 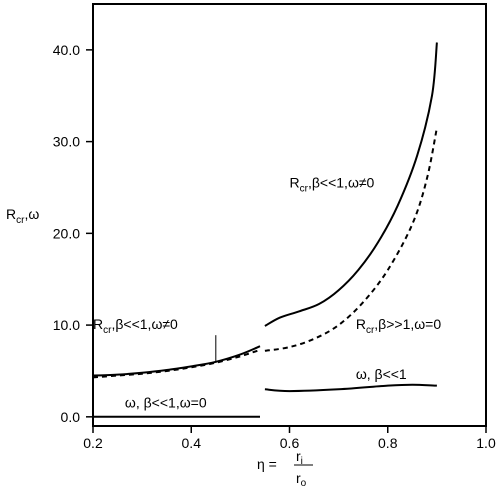 What do you see at coordinates (93, 443) in the screenshot?
I see `x-tick-label: 0.2` at bounding box center [93, 443].